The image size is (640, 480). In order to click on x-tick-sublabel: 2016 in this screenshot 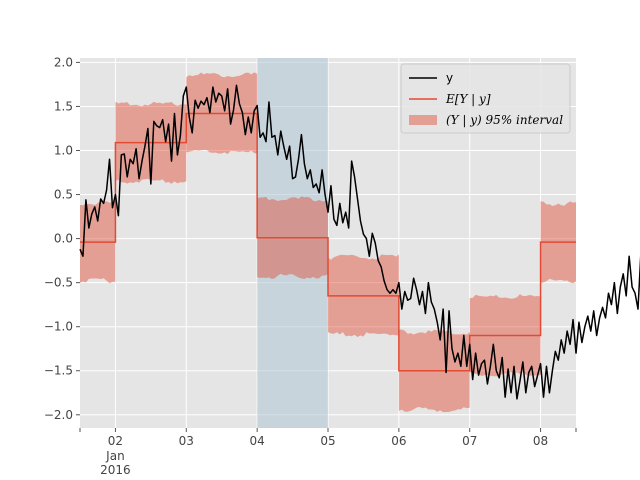, I will do `click(115, 470)`.